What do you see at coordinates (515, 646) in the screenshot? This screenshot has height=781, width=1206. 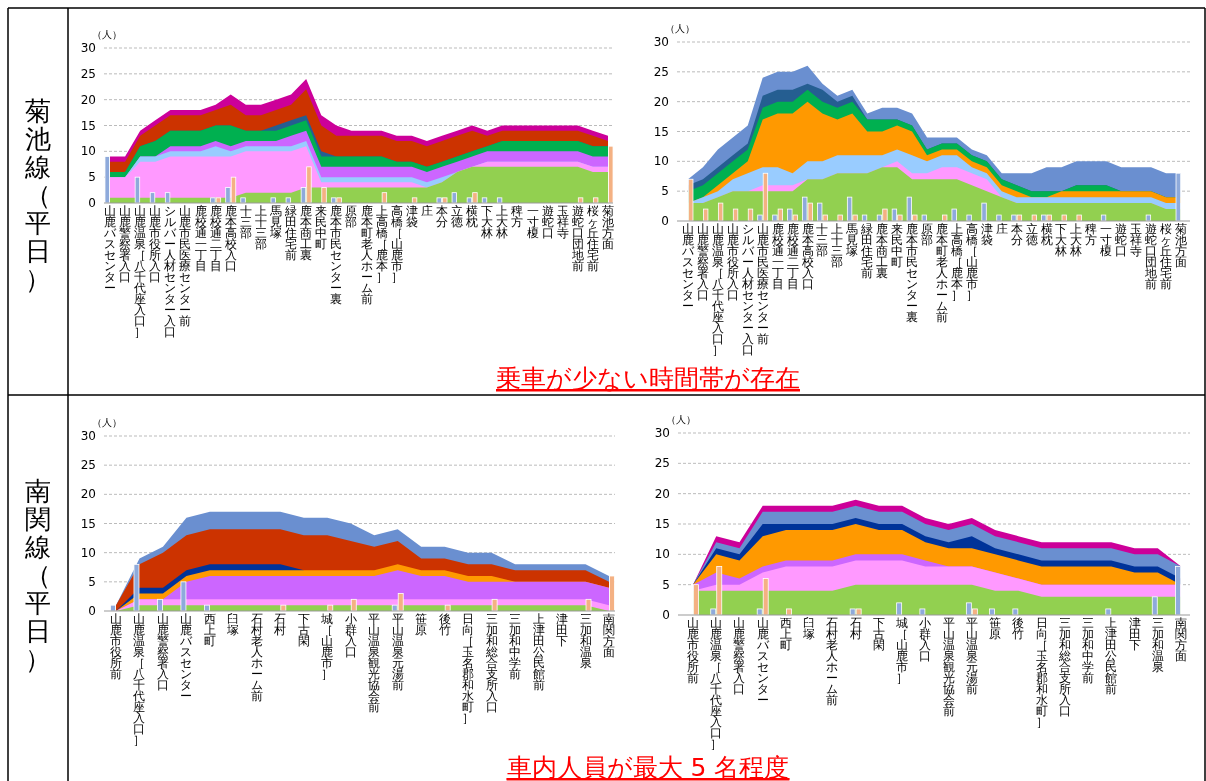 I see `x-tick-label: 三加和中学前` at bounding box center [515, 646].